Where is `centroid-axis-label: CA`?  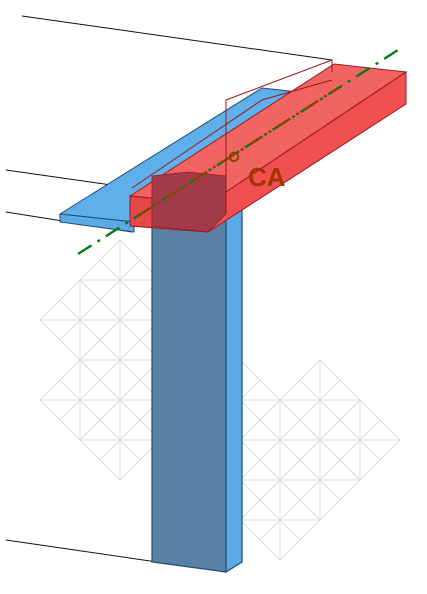 centroid-axis-label: CA is located at coordinates (267, 177).